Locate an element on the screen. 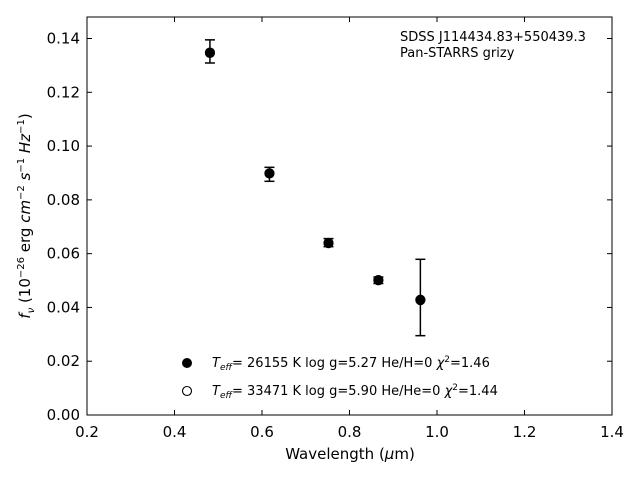 The width and height of the screenshot is (640, 480). x-axis-label: Wavelength (μm) is located at coordinates (350, 454).